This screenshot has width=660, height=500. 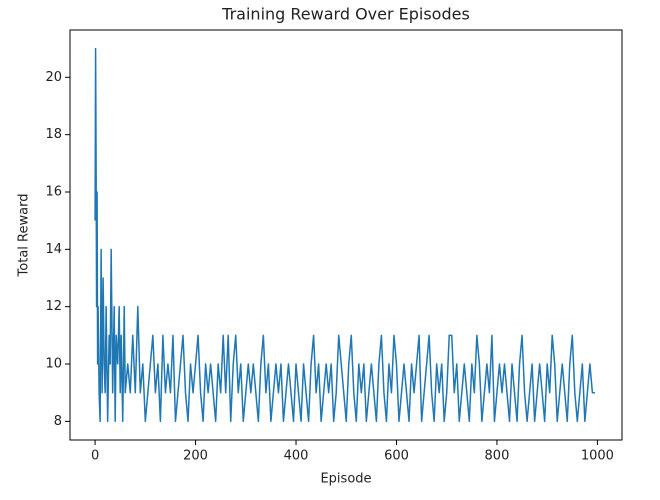 What do you see at coordinates (396, 456) in the screenshot?
I see `x-tick-label: 600` at bounding box center [396, 456].